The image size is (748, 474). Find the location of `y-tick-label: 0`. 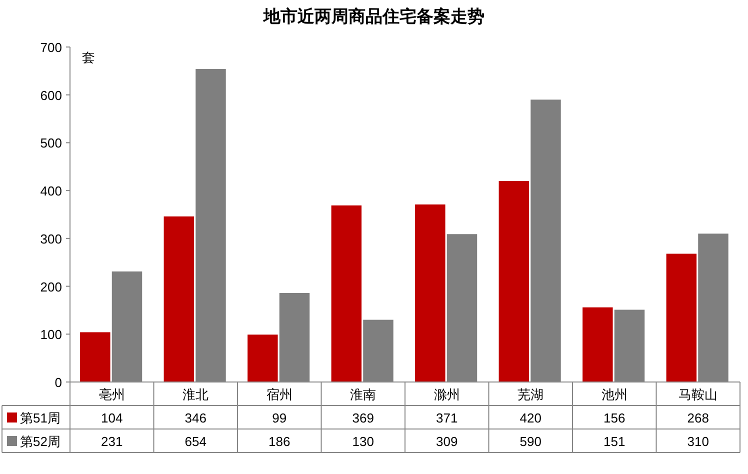

y-tick-label: 0 is located at coordinates (58, 382).